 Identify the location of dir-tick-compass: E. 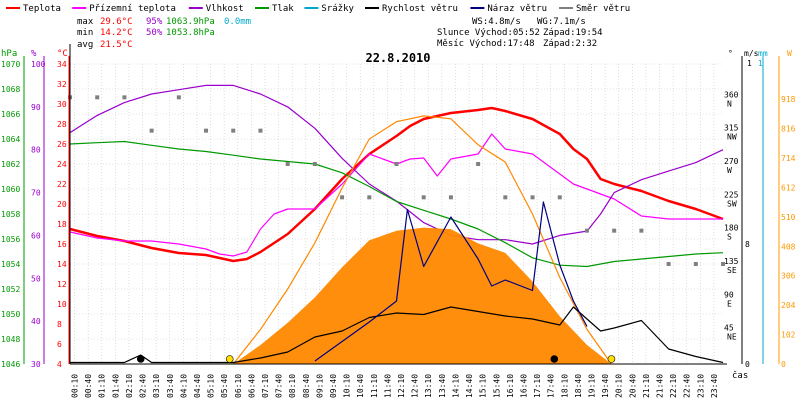
(729, 303).